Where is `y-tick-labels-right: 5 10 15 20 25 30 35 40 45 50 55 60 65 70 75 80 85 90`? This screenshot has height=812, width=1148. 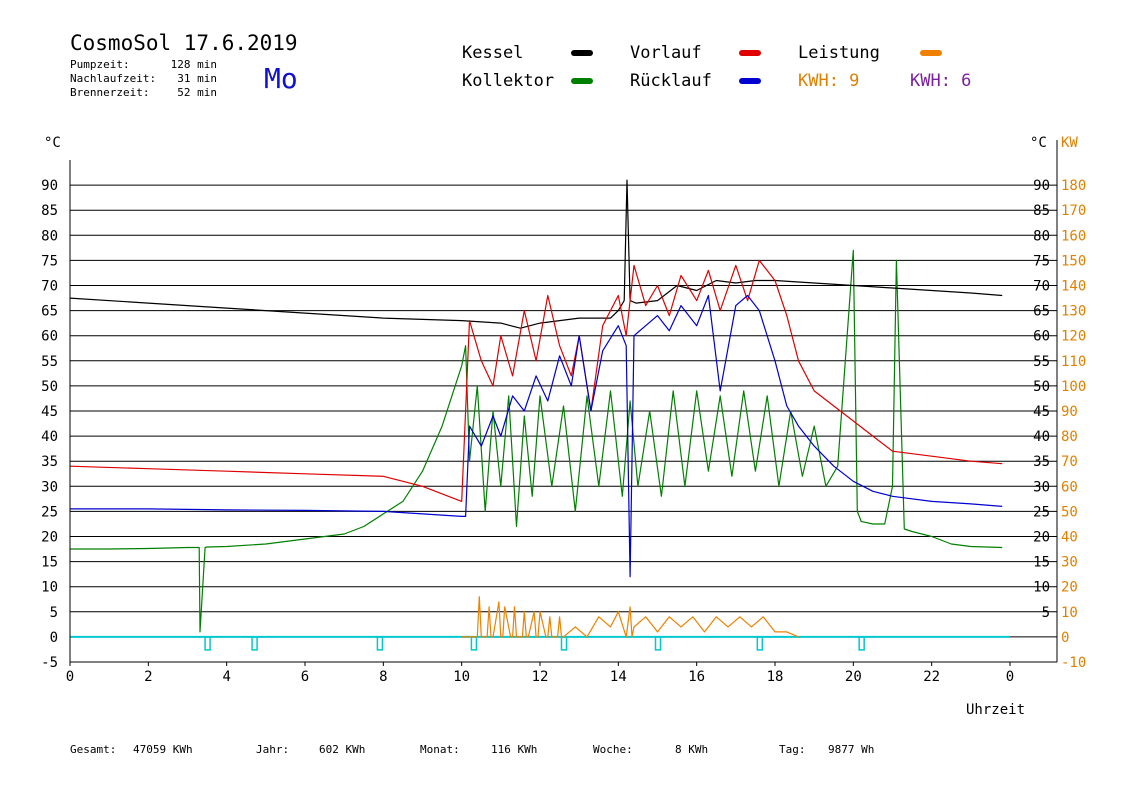 y-tick-labels-right: 5 10 15 20 25 30 35 40 45 50 55 60 65 70 75 80 85 90 is located at coordinates (1041, 399).